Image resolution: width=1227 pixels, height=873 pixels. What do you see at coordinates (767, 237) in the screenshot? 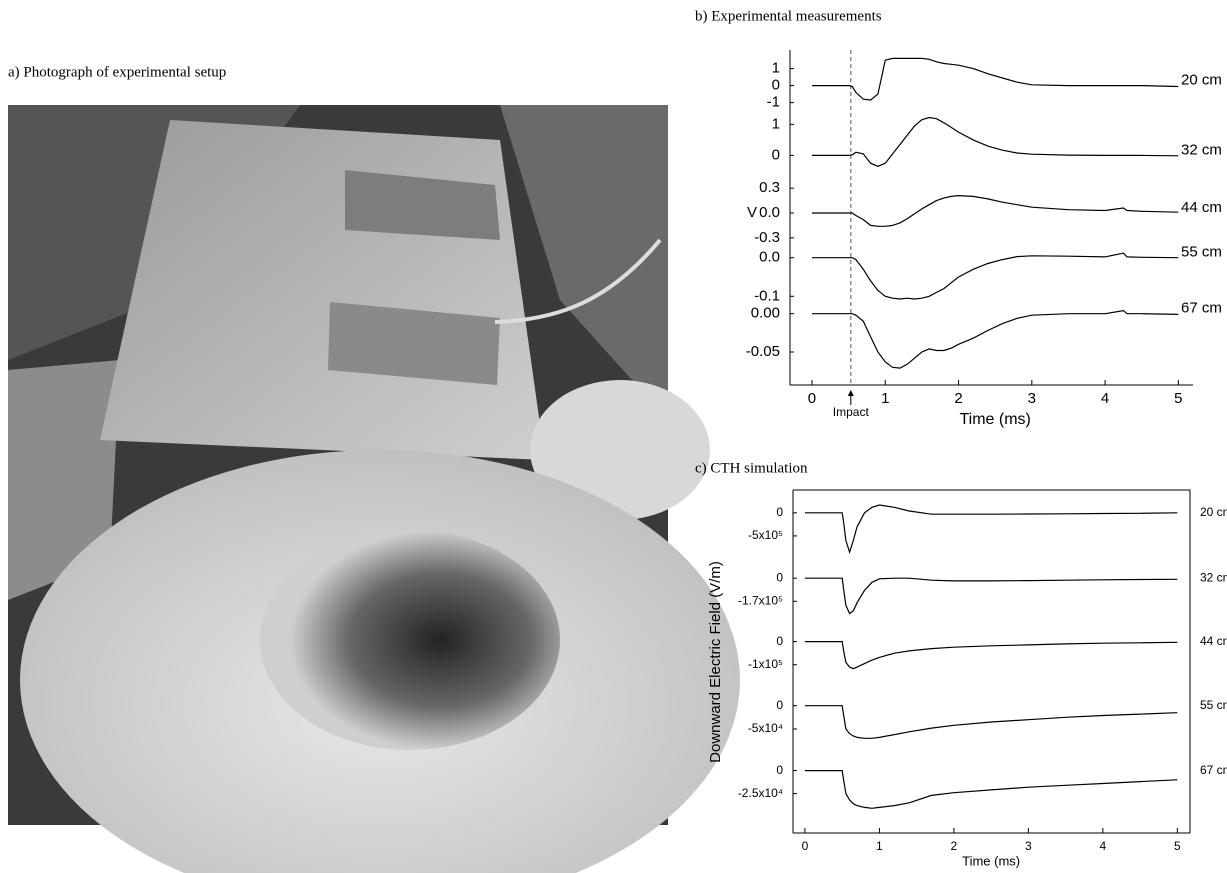
I see `y-tick-label: -0.3` at bounding box center [767, 237].